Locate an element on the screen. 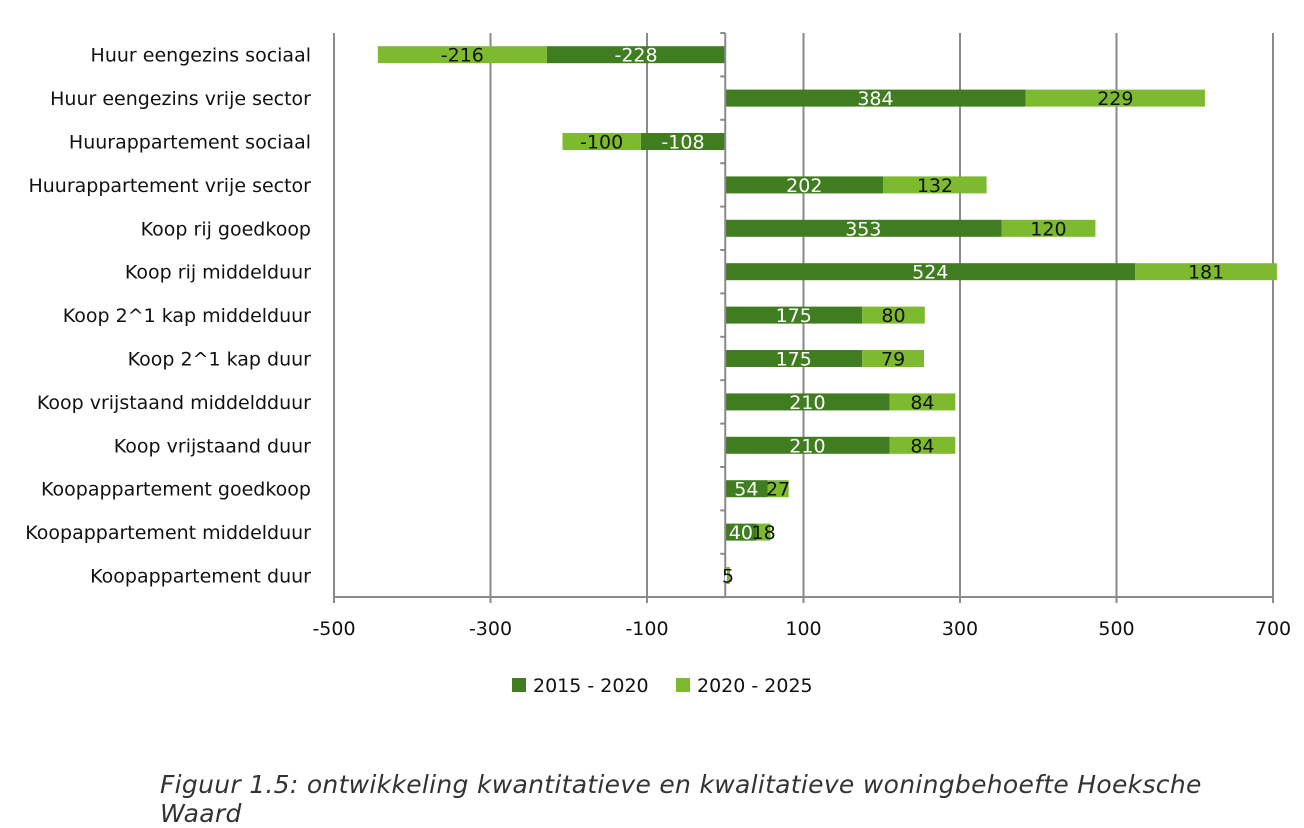 The height and width of the screenshot is (828, 1304). data-label: 353 is located at coordinates (863, 229).